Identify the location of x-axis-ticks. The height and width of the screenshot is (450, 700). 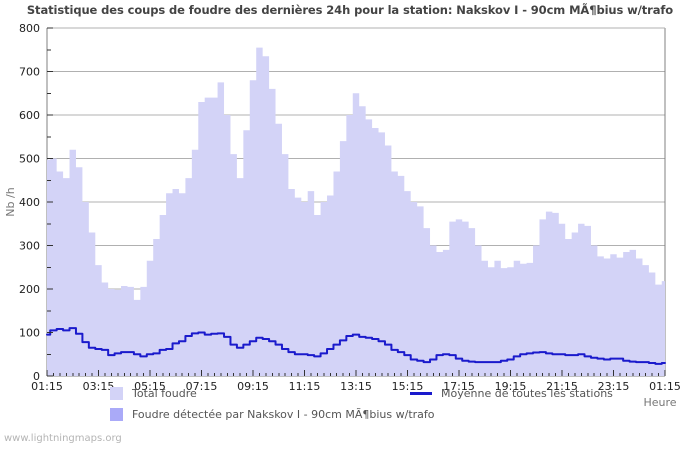
(356, 373).